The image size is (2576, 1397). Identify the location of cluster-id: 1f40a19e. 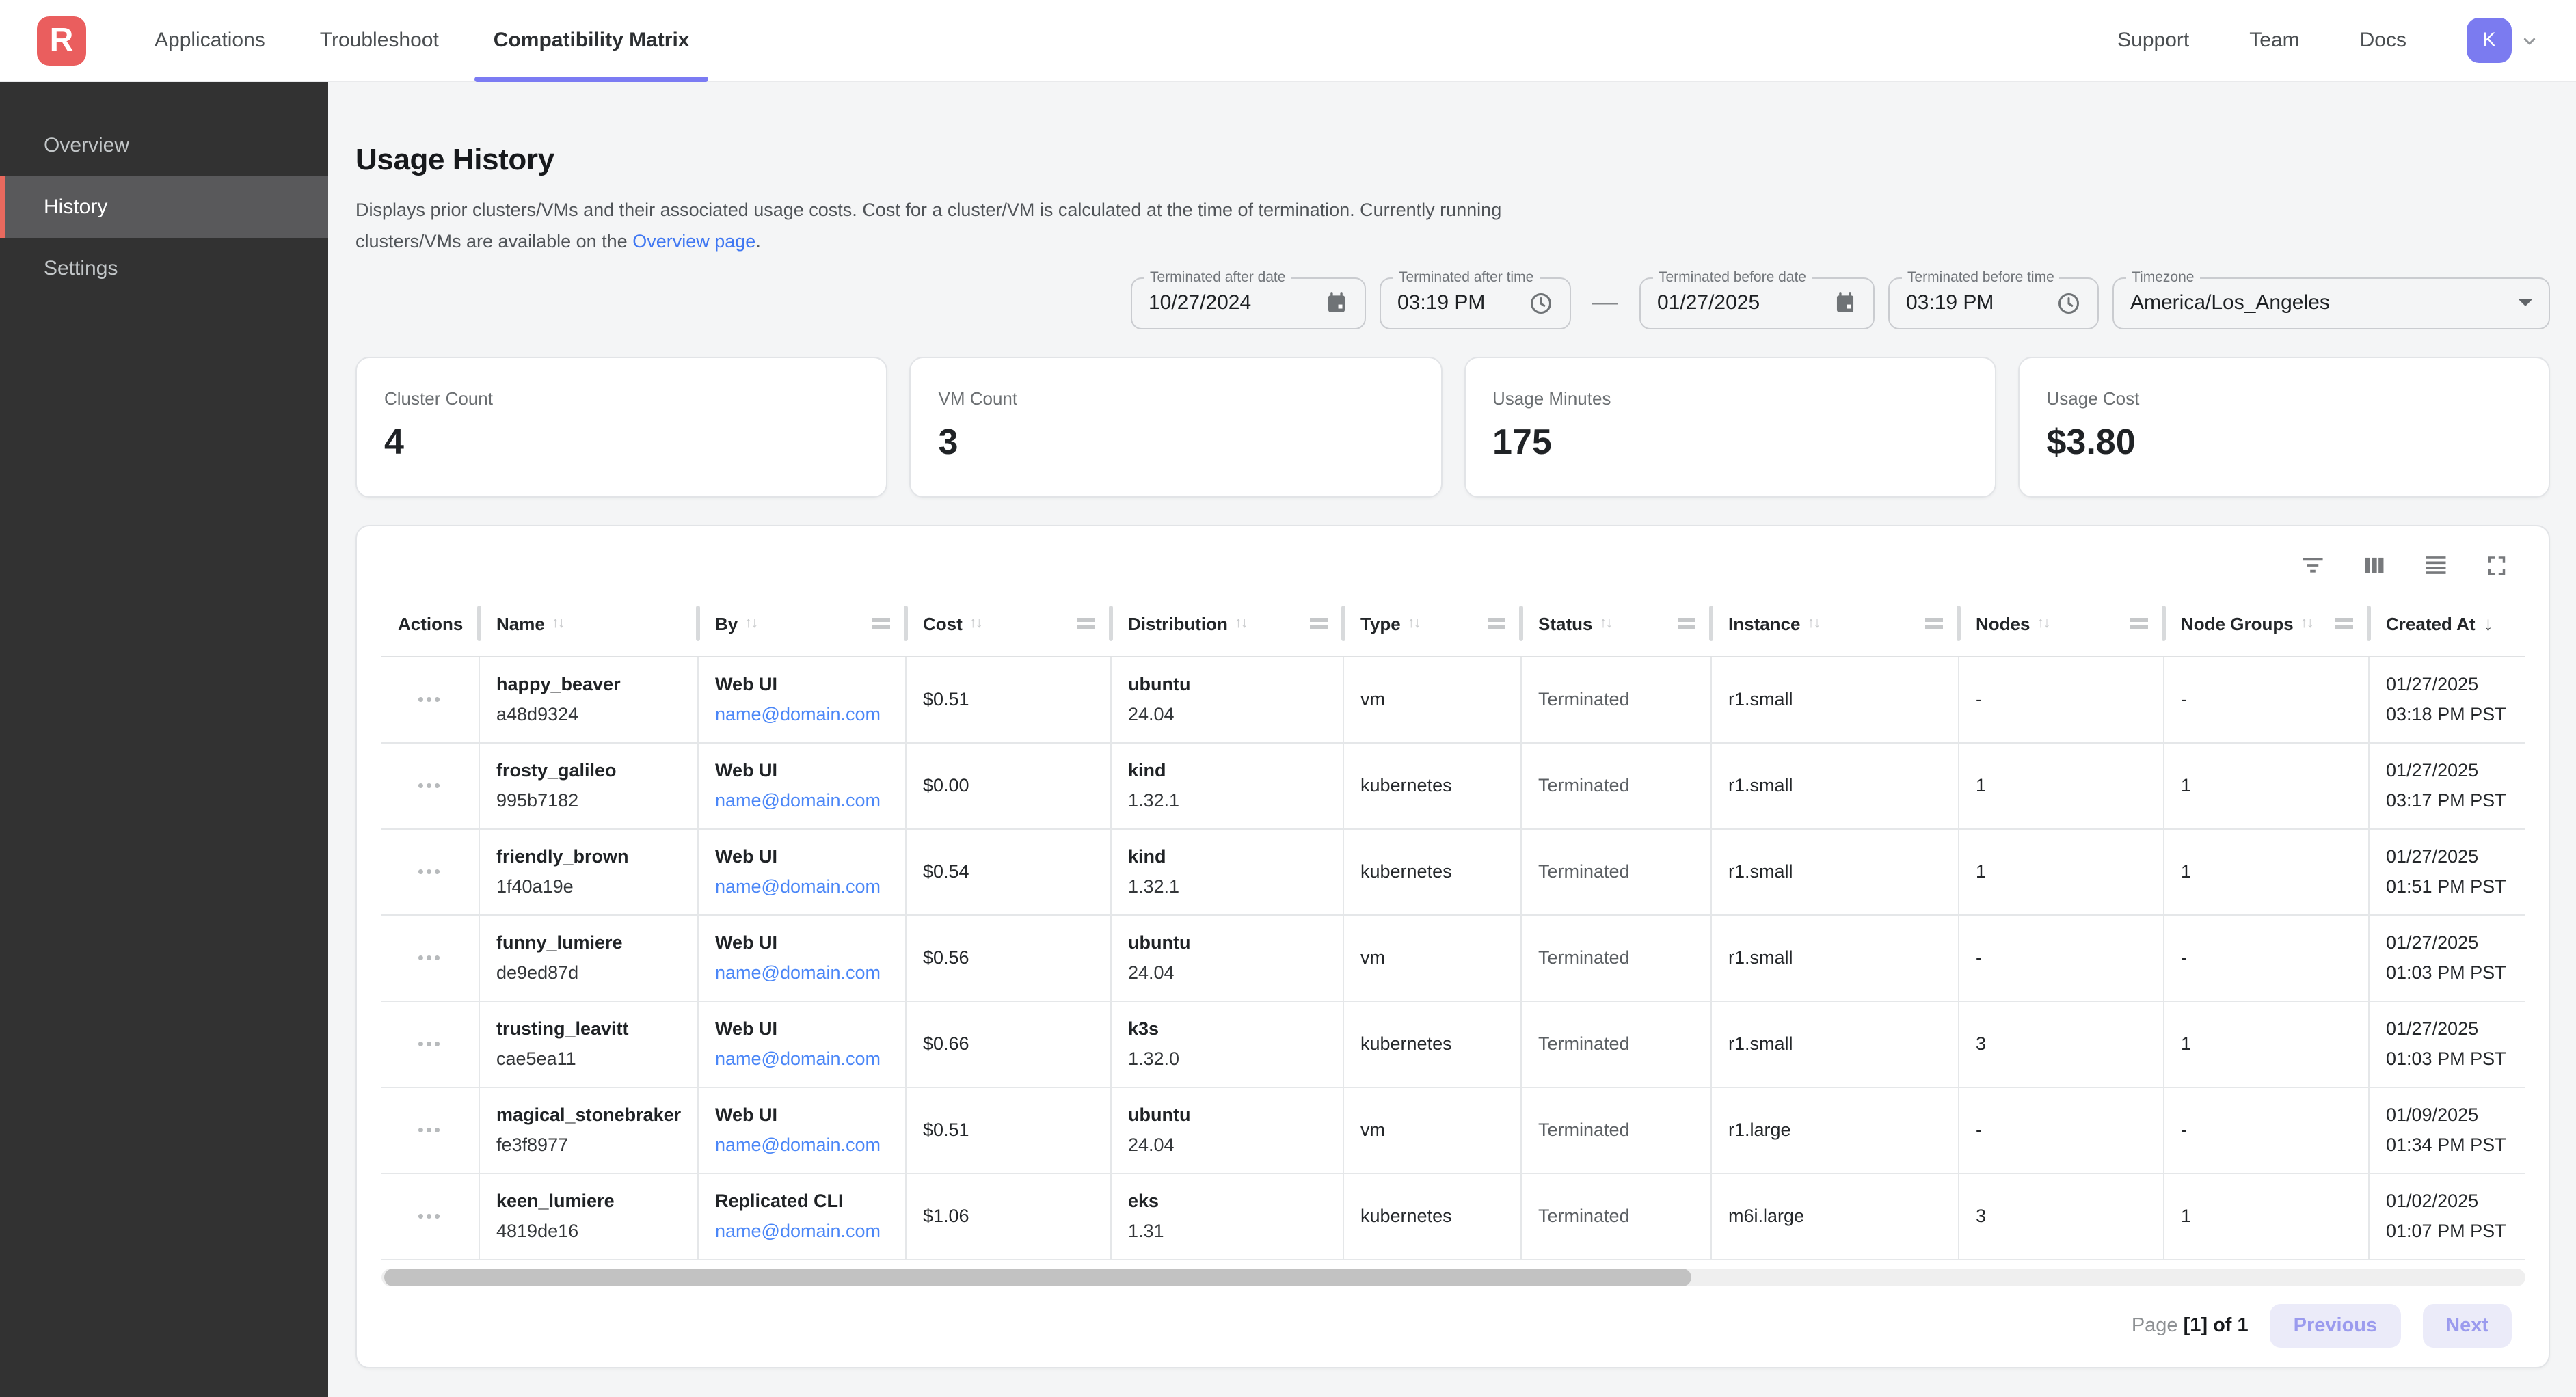
(535, 886).